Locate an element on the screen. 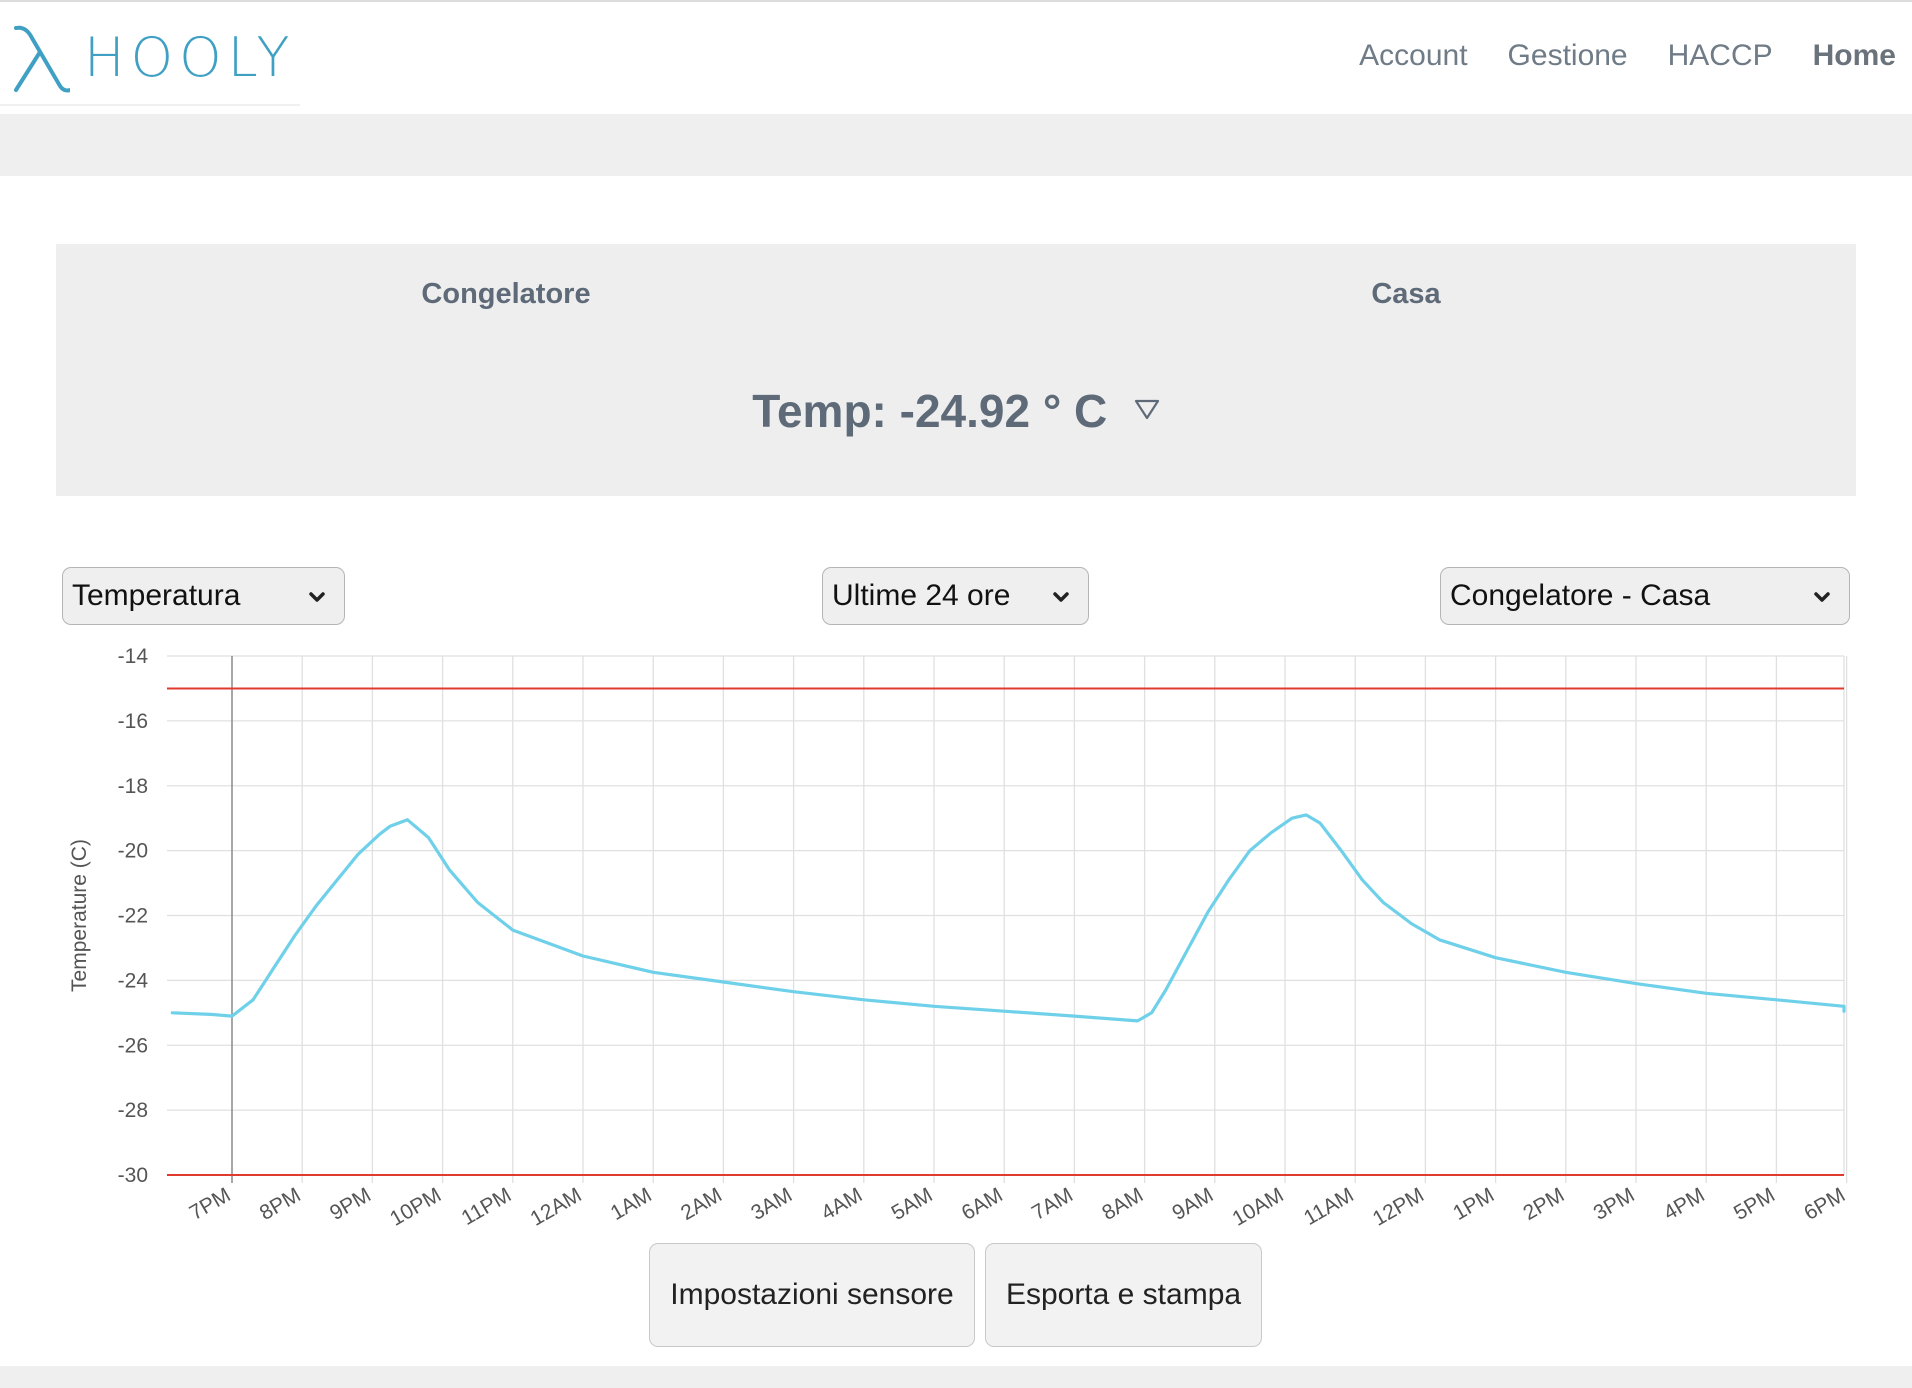 This screenshot has width=1912, height=1388. y-tick-label: -14 is located at coordinates (133, 656).